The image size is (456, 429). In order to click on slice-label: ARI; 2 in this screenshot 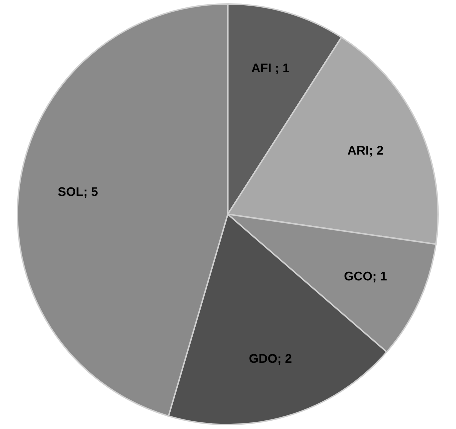, I will do `click(366, 151)`.